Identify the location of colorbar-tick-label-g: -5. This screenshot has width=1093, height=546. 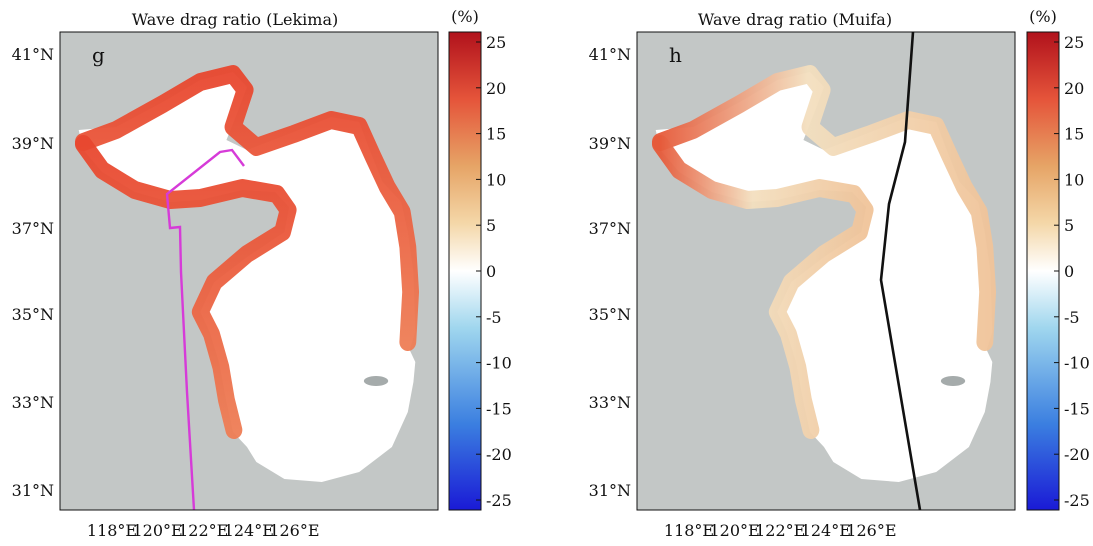
(494, 317).